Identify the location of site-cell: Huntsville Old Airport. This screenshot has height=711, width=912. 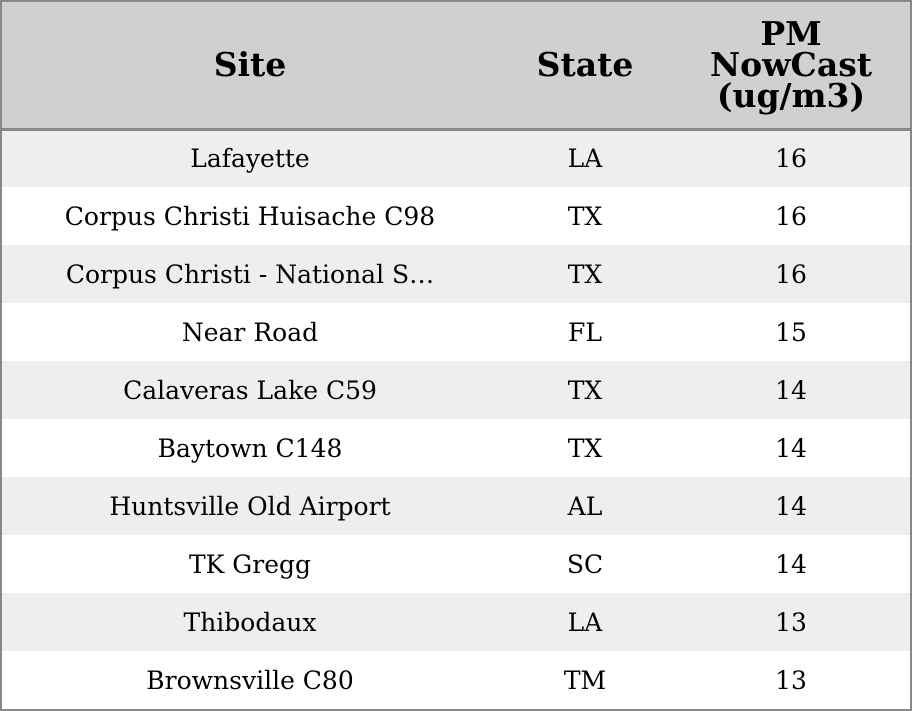
(250, 506).